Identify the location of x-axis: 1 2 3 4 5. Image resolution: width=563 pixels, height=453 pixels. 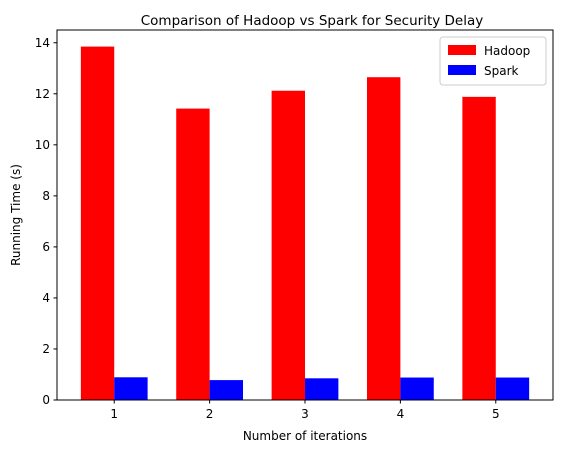
(305, 410).